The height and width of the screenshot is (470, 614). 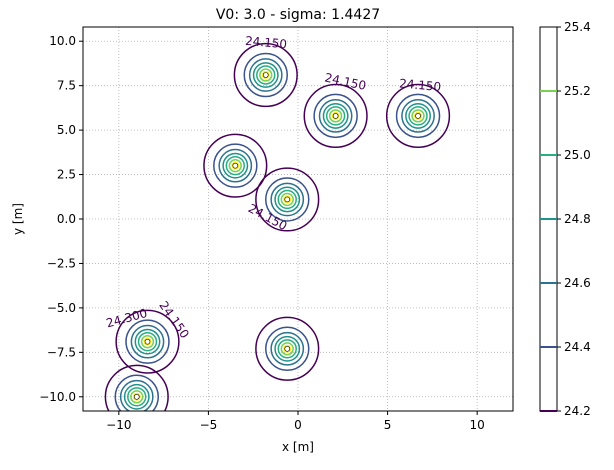 I want to click on y-tick-label: 5.0, so click(x=66, y=130).